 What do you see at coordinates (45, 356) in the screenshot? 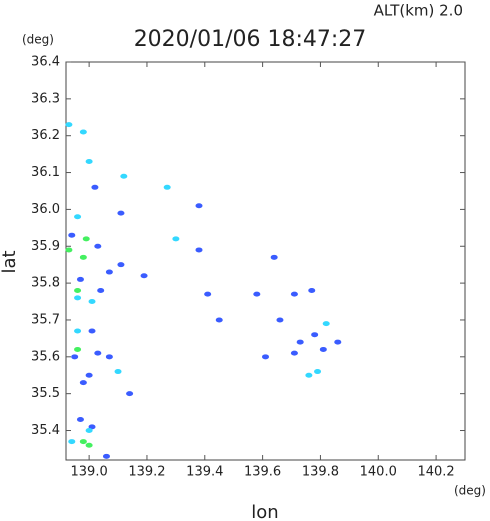
I see `y-tick-label: 35.6` at bounding box center [45, 356].